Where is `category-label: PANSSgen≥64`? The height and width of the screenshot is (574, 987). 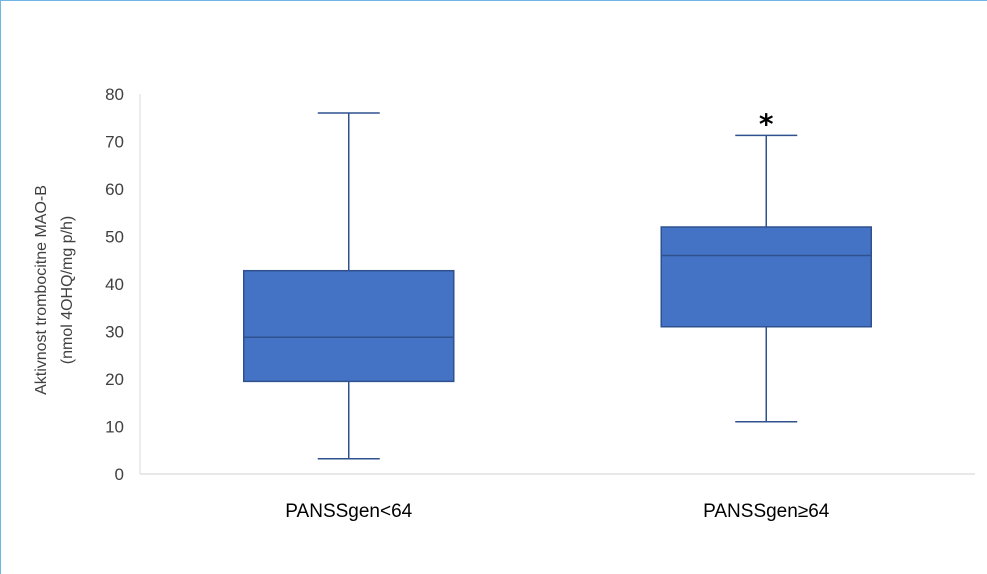
category-label: PANSSgen≥64 is located at coordinates (766, 511).